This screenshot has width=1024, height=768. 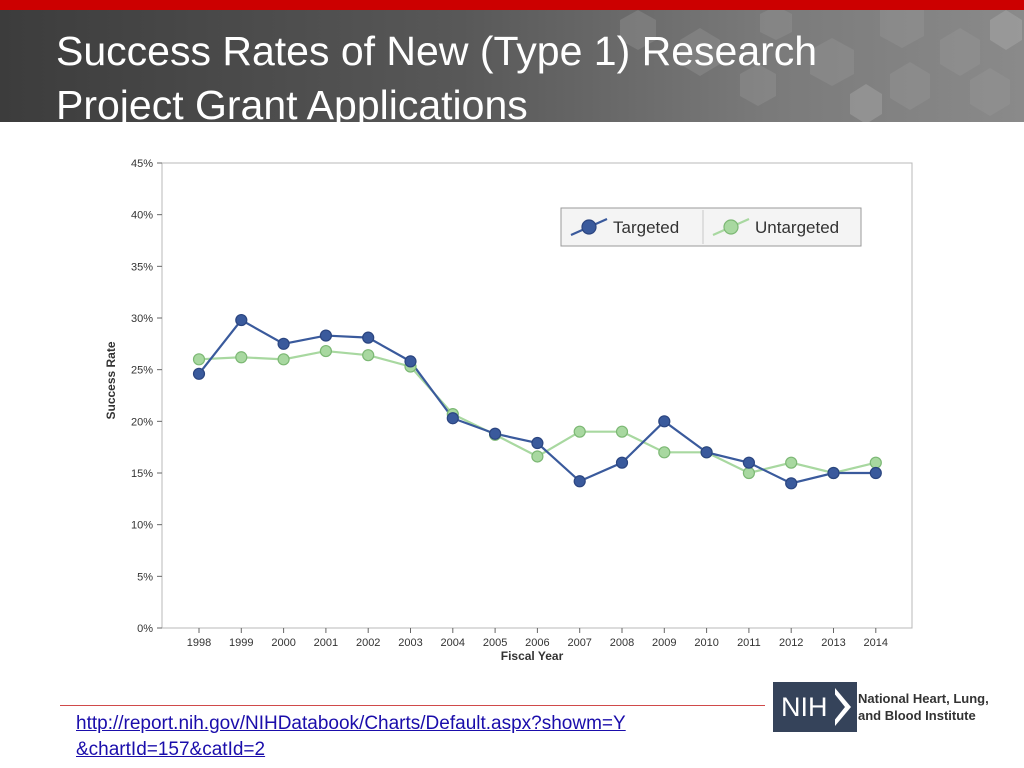 I want to click on nih-logo-text: NIH, so click(x=804, y=707).